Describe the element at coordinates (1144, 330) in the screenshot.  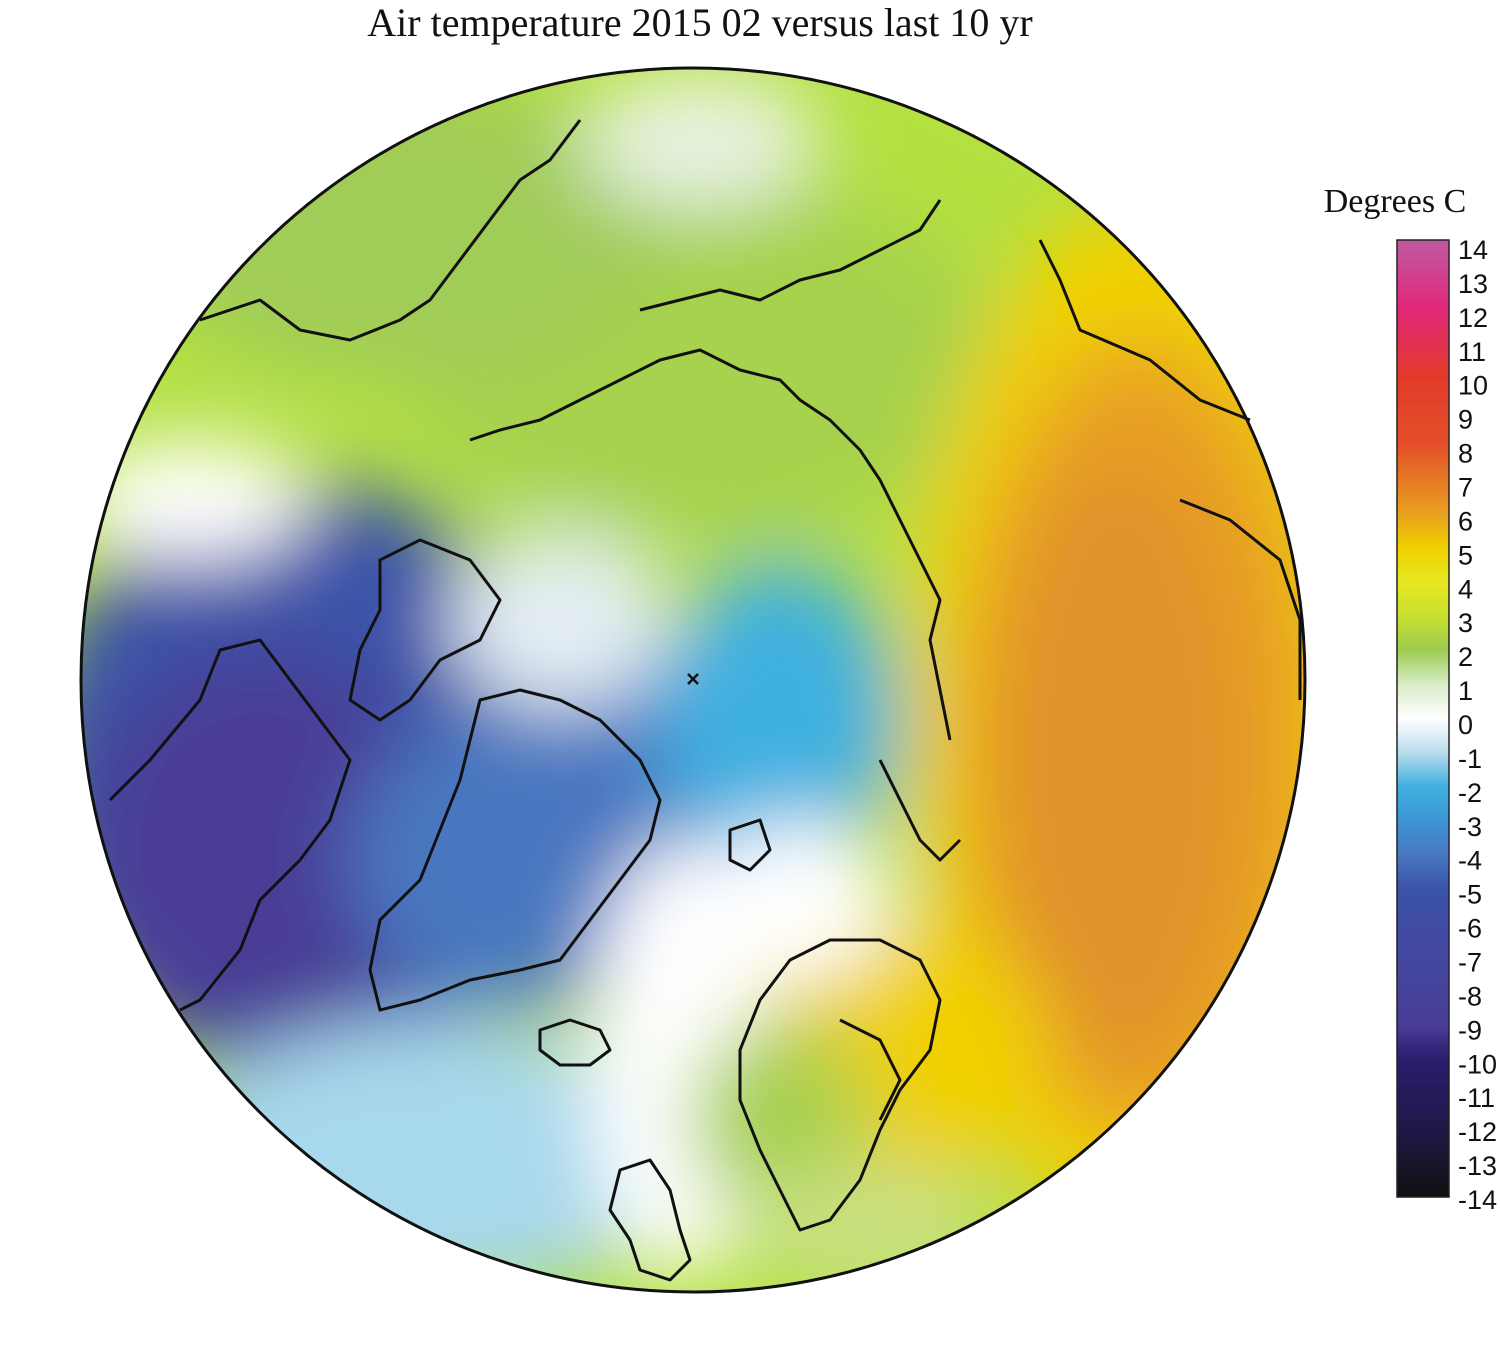
I see `kamchatka-coast` at that location.